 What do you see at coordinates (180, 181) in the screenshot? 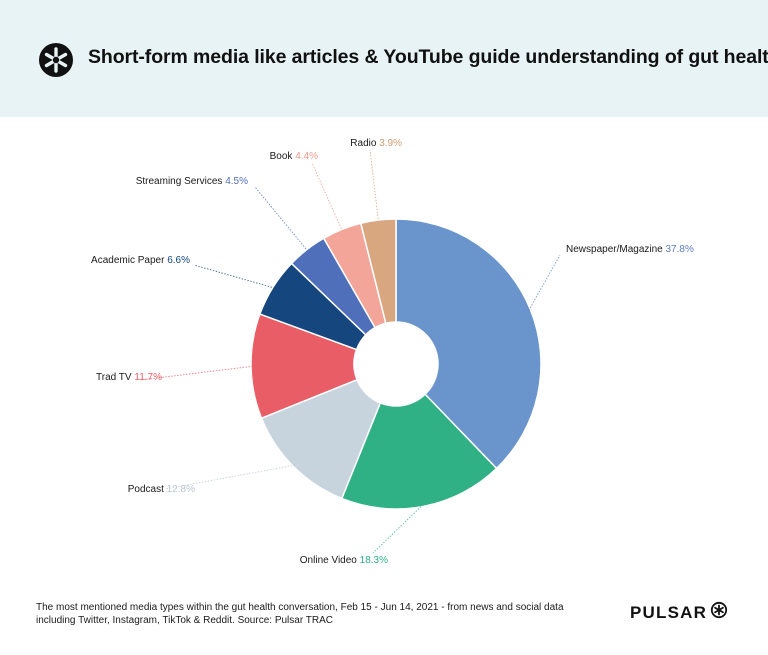
I see `slice-label-name: Streaming Services` at bounding box center [180, 181].